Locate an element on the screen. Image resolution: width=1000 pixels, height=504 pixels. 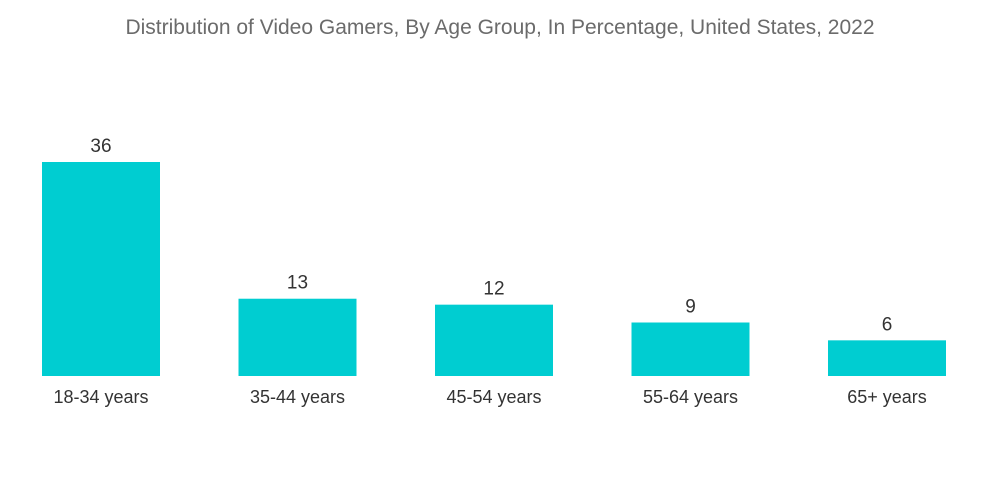
x-tick-label: 35-44 years is located at coordinates (297, 397).